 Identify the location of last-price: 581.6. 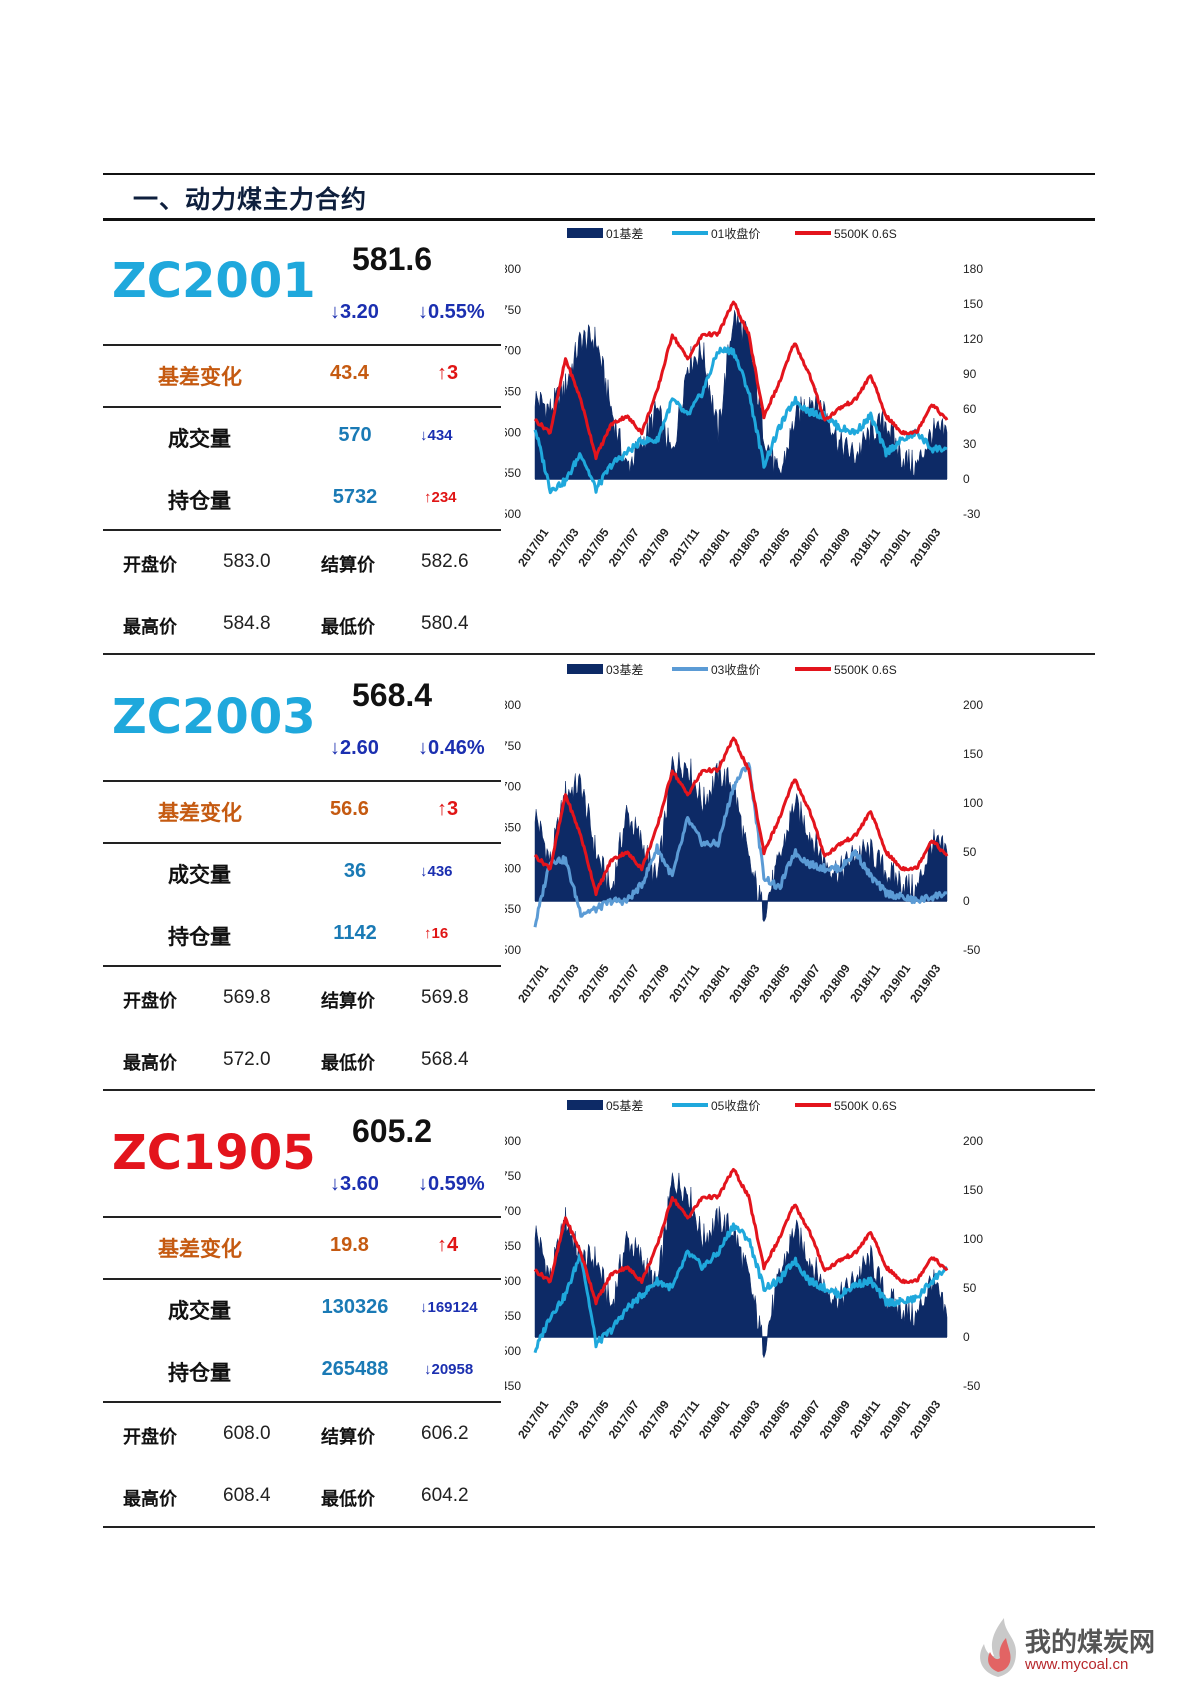
(392, 259).